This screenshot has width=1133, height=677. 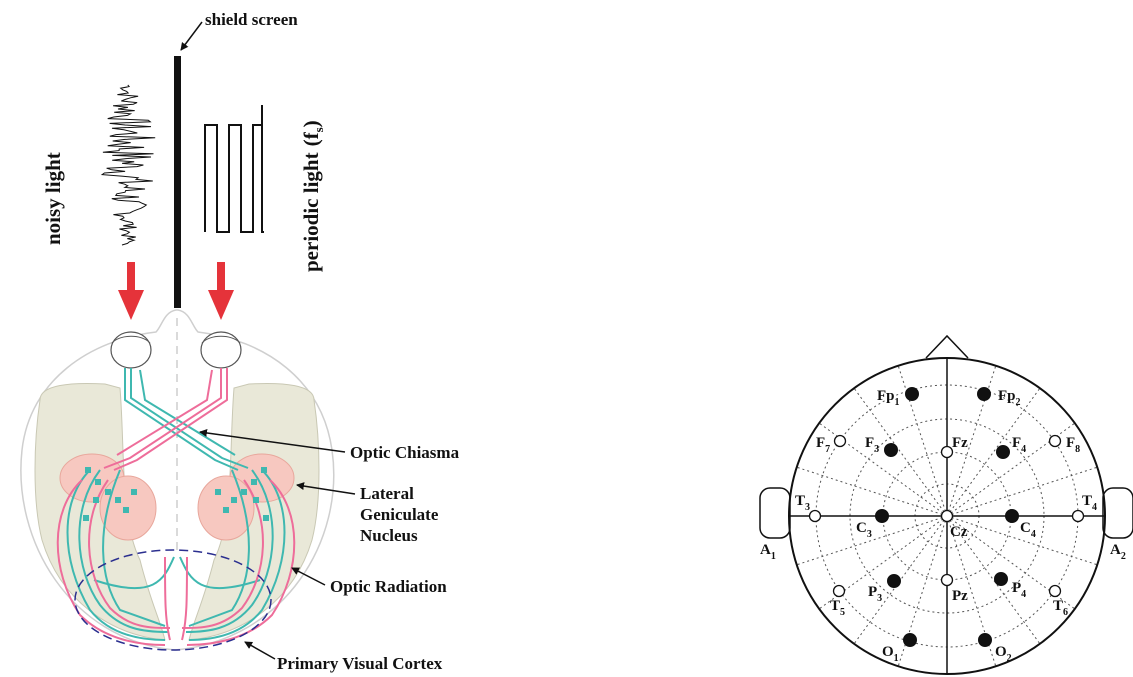 What do you see at coordinates (234, 169) in the screenshot?
I see `periodic-light-waveform` at bounding box center [234, 169].